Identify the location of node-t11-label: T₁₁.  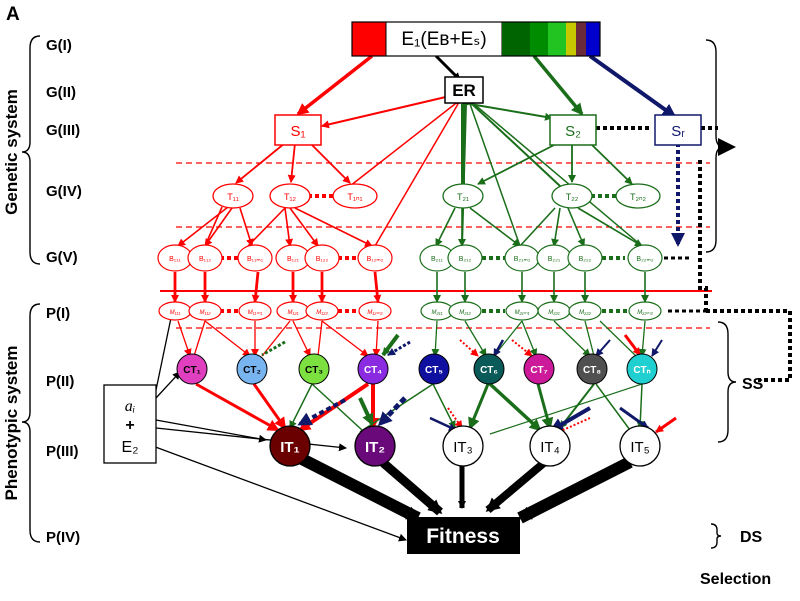
(233, 197).